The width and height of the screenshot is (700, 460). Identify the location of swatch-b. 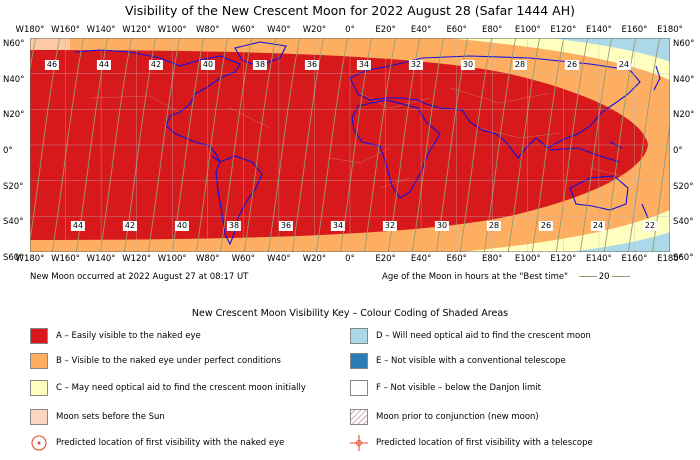
(39, 361).